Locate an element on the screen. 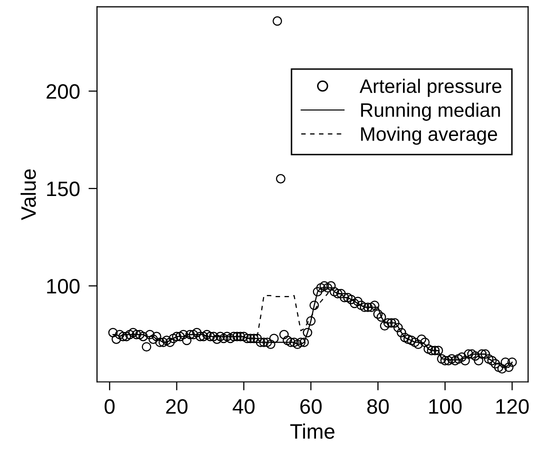 The height and width of the screenshot is (453, 545). x-tick-label: 0 is located at coordinates (109, 406).